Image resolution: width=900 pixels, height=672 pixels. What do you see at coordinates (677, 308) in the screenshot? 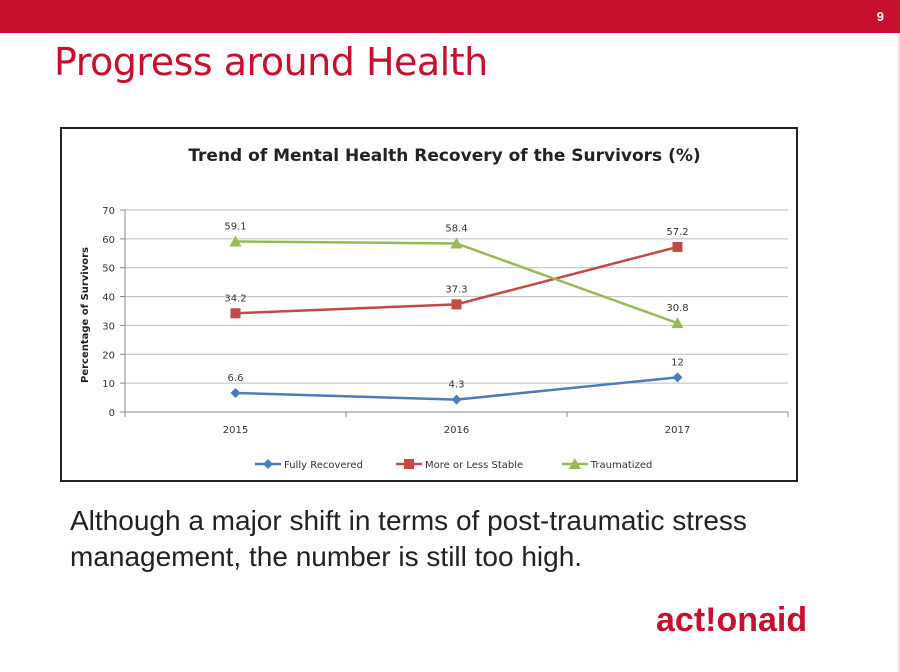
I see `data-label-traumatized: 30.8` at bounding box center [677, 308].